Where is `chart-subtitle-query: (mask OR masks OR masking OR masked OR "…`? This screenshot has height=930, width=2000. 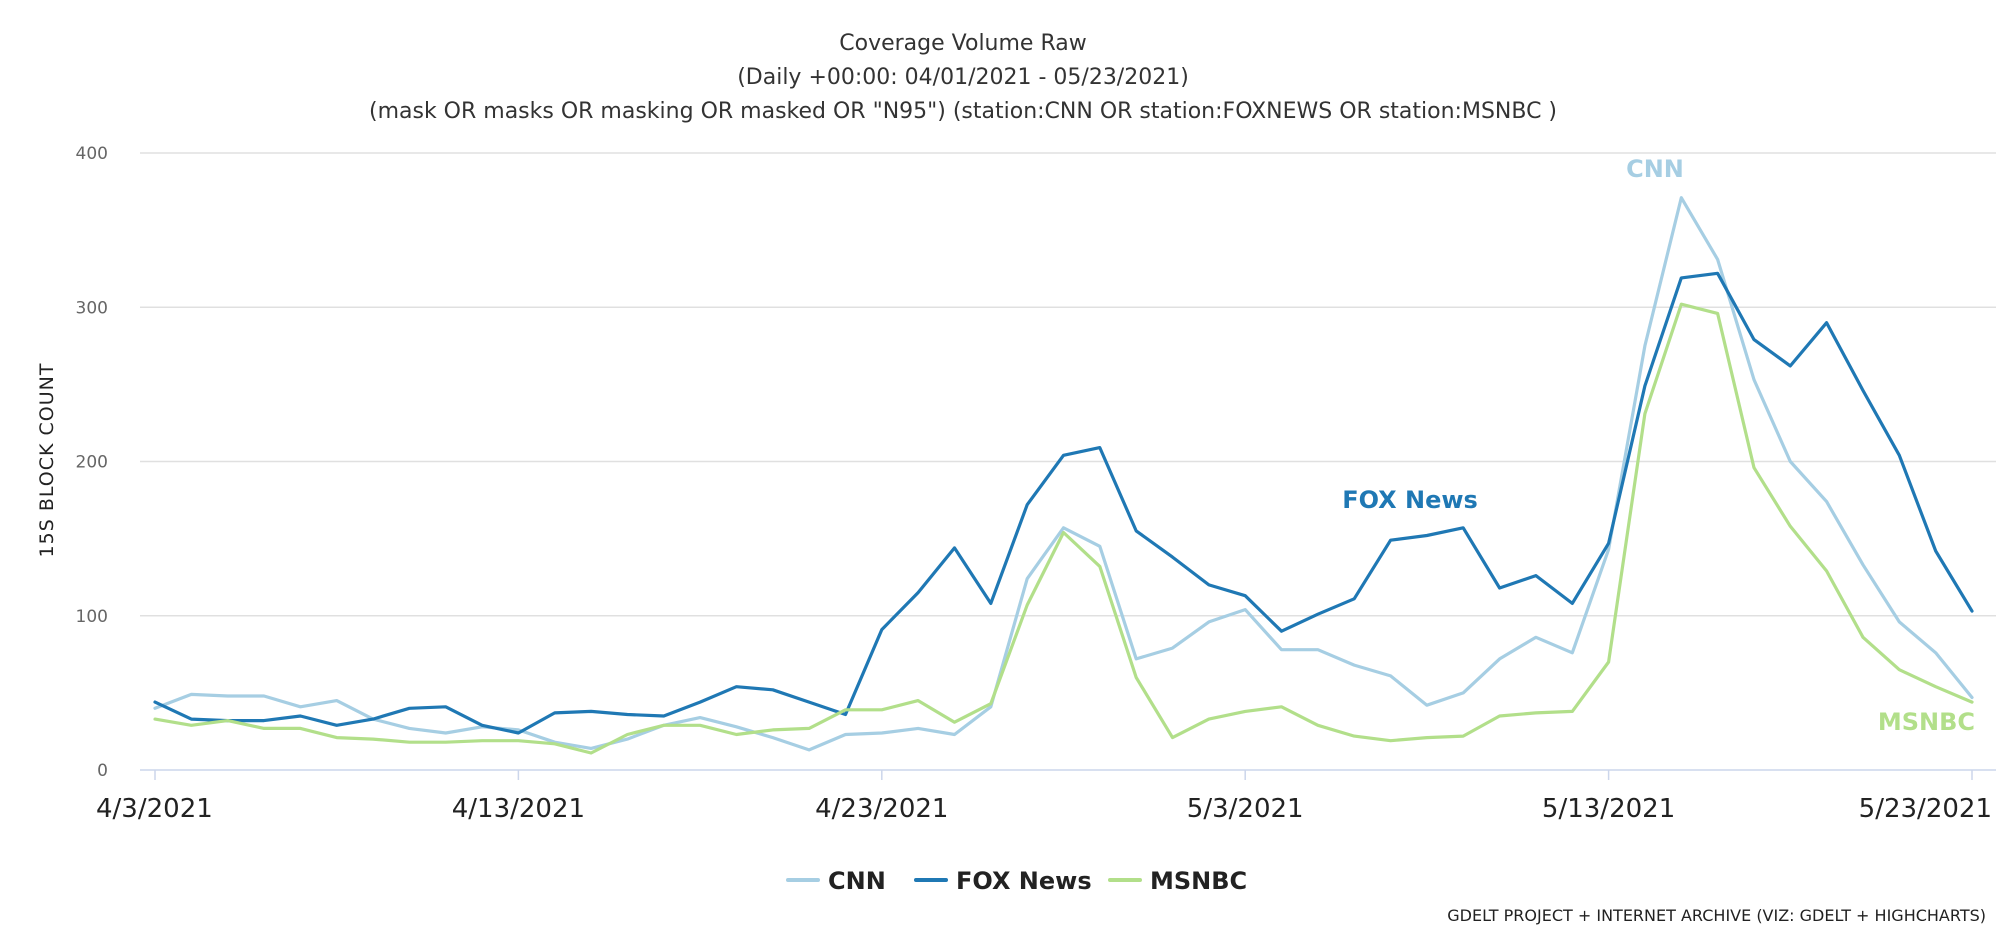
chart-subtitle-query: (mask OR masks OR masking OR masked OR "… is located at coordinates (963, 111).